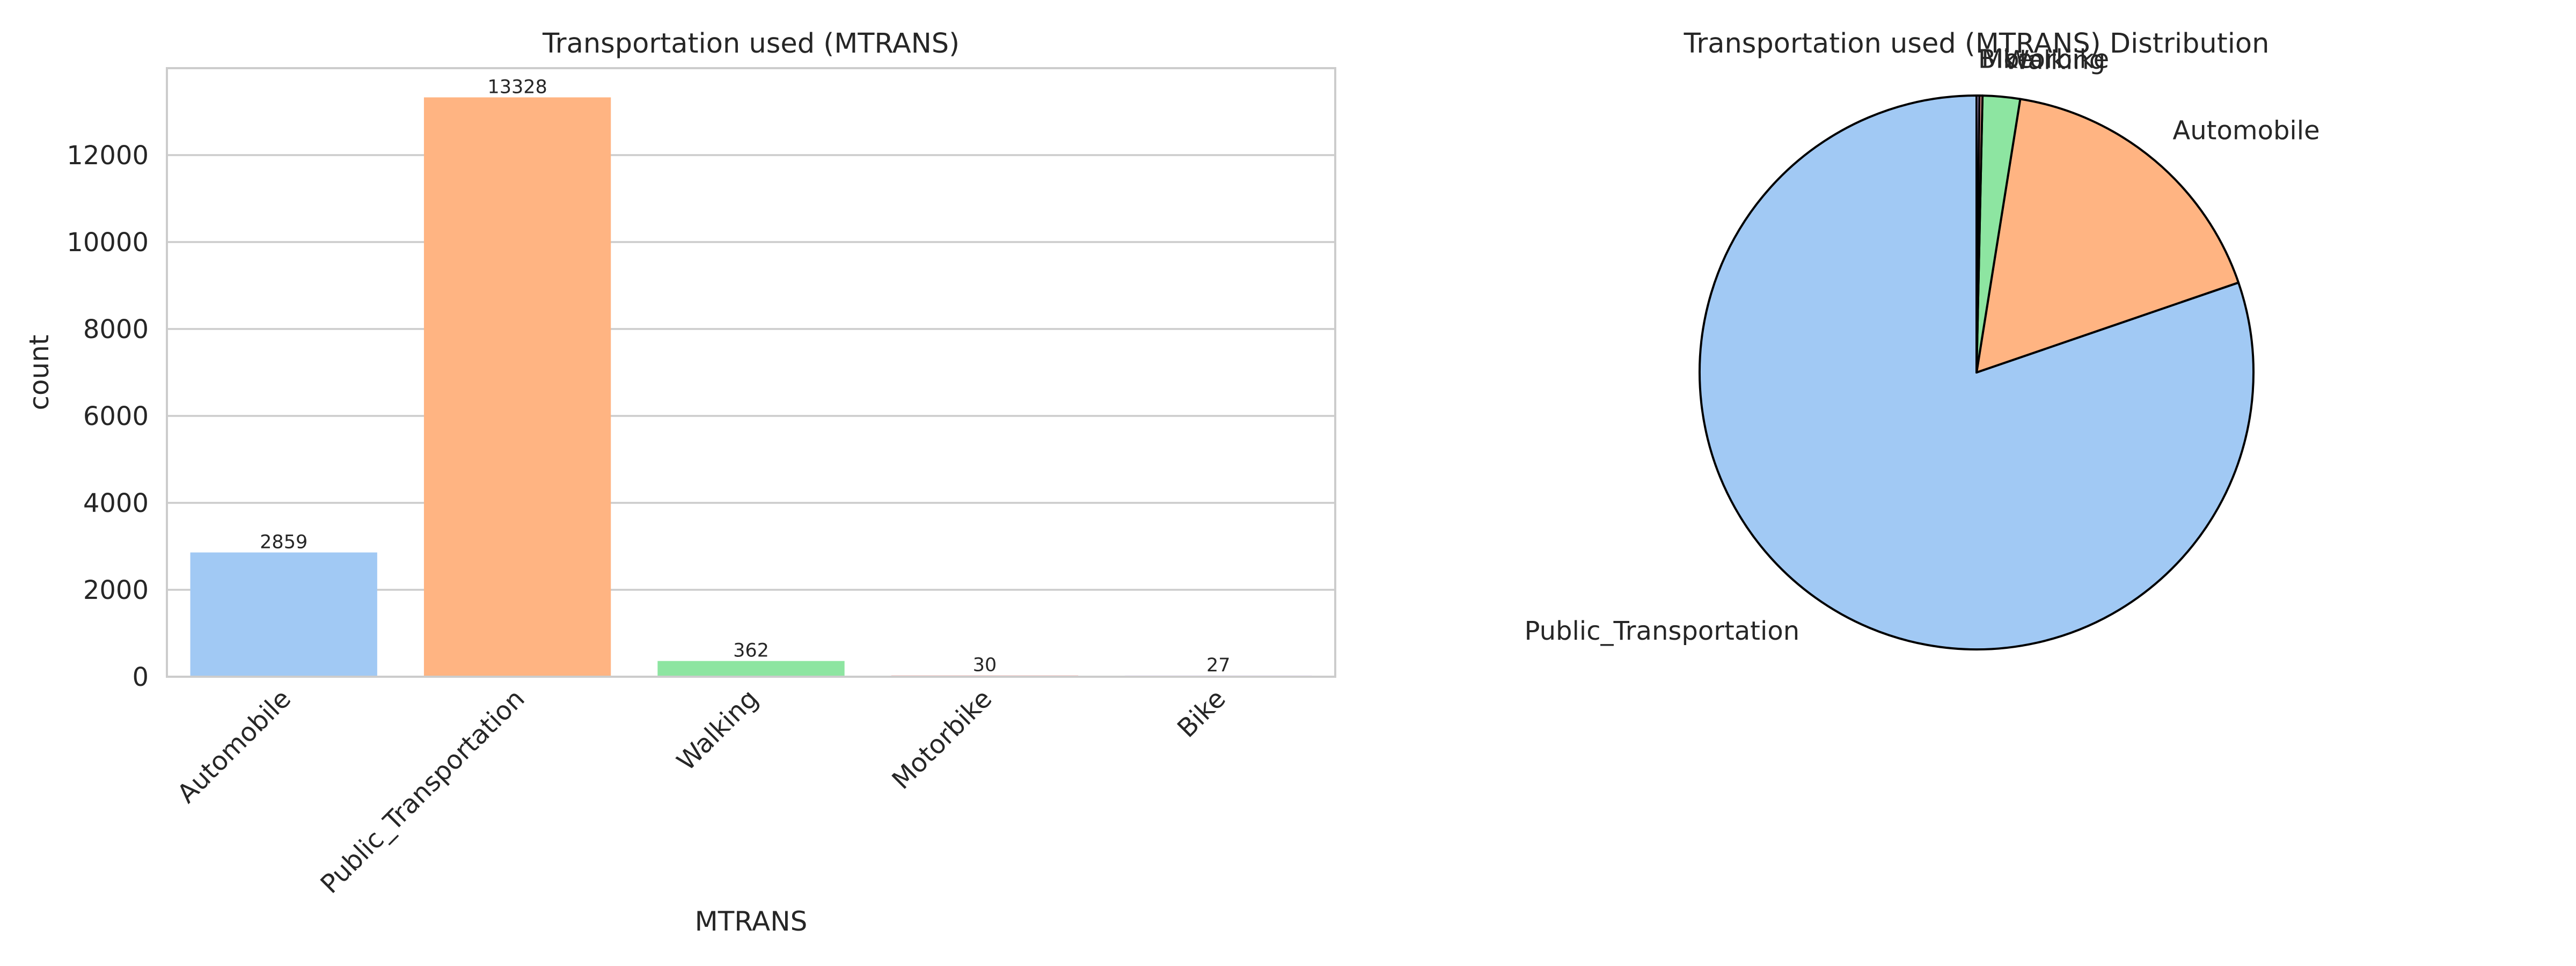  What do you see at coordinates (751, 669) in the screenshot?
I see `bar-walking` at bounding box center [751, 669].